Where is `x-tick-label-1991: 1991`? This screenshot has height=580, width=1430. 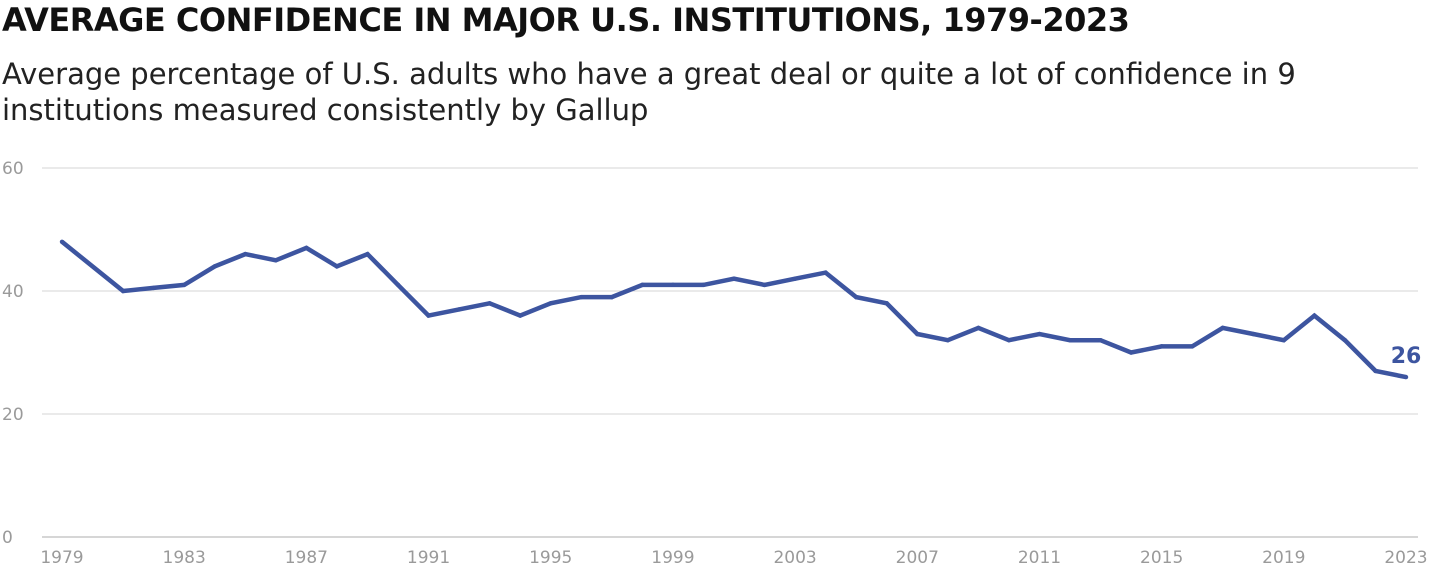
x-tick-label-1991: 1991 is located at coordinates (428, 558).